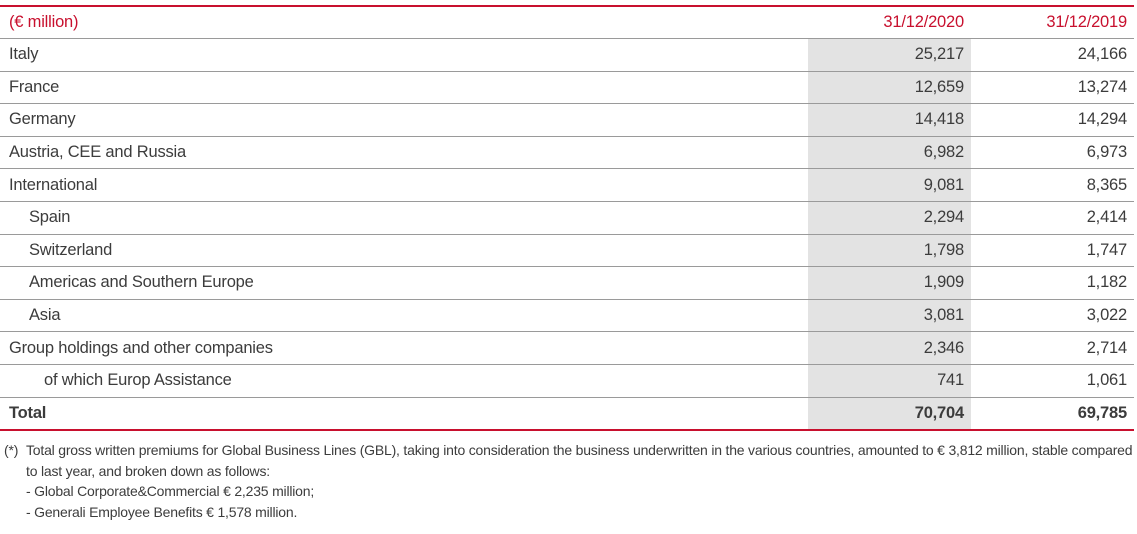 The height and width of the screenshot is (534, 1137). Describe the element at coordinates (1052, 283) in the screenshot. I see `value-2019: 1,182` at that location.